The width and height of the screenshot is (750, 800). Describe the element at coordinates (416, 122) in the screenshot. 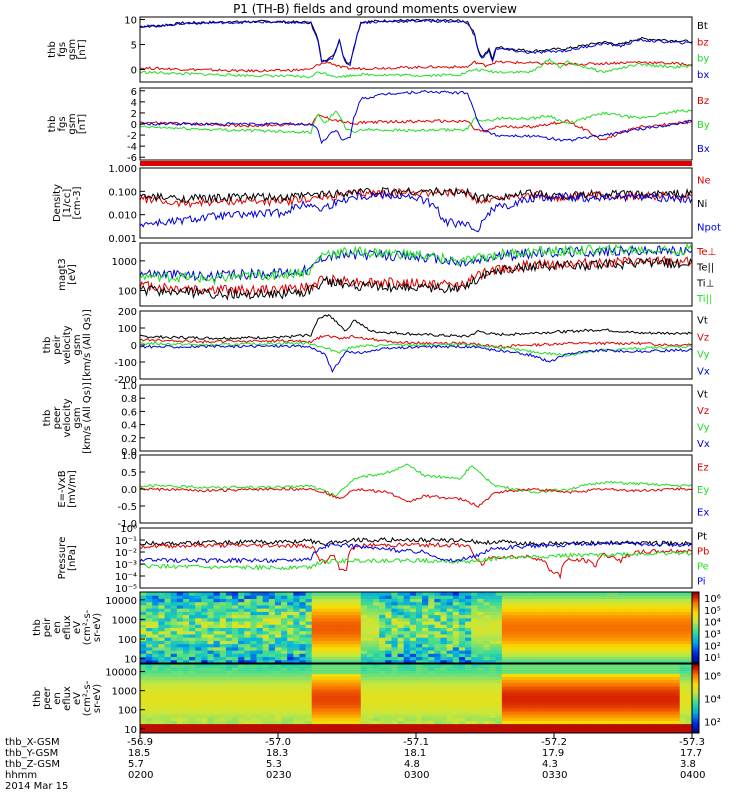

I see `series-fgs_mag_zoom-by` at that location.